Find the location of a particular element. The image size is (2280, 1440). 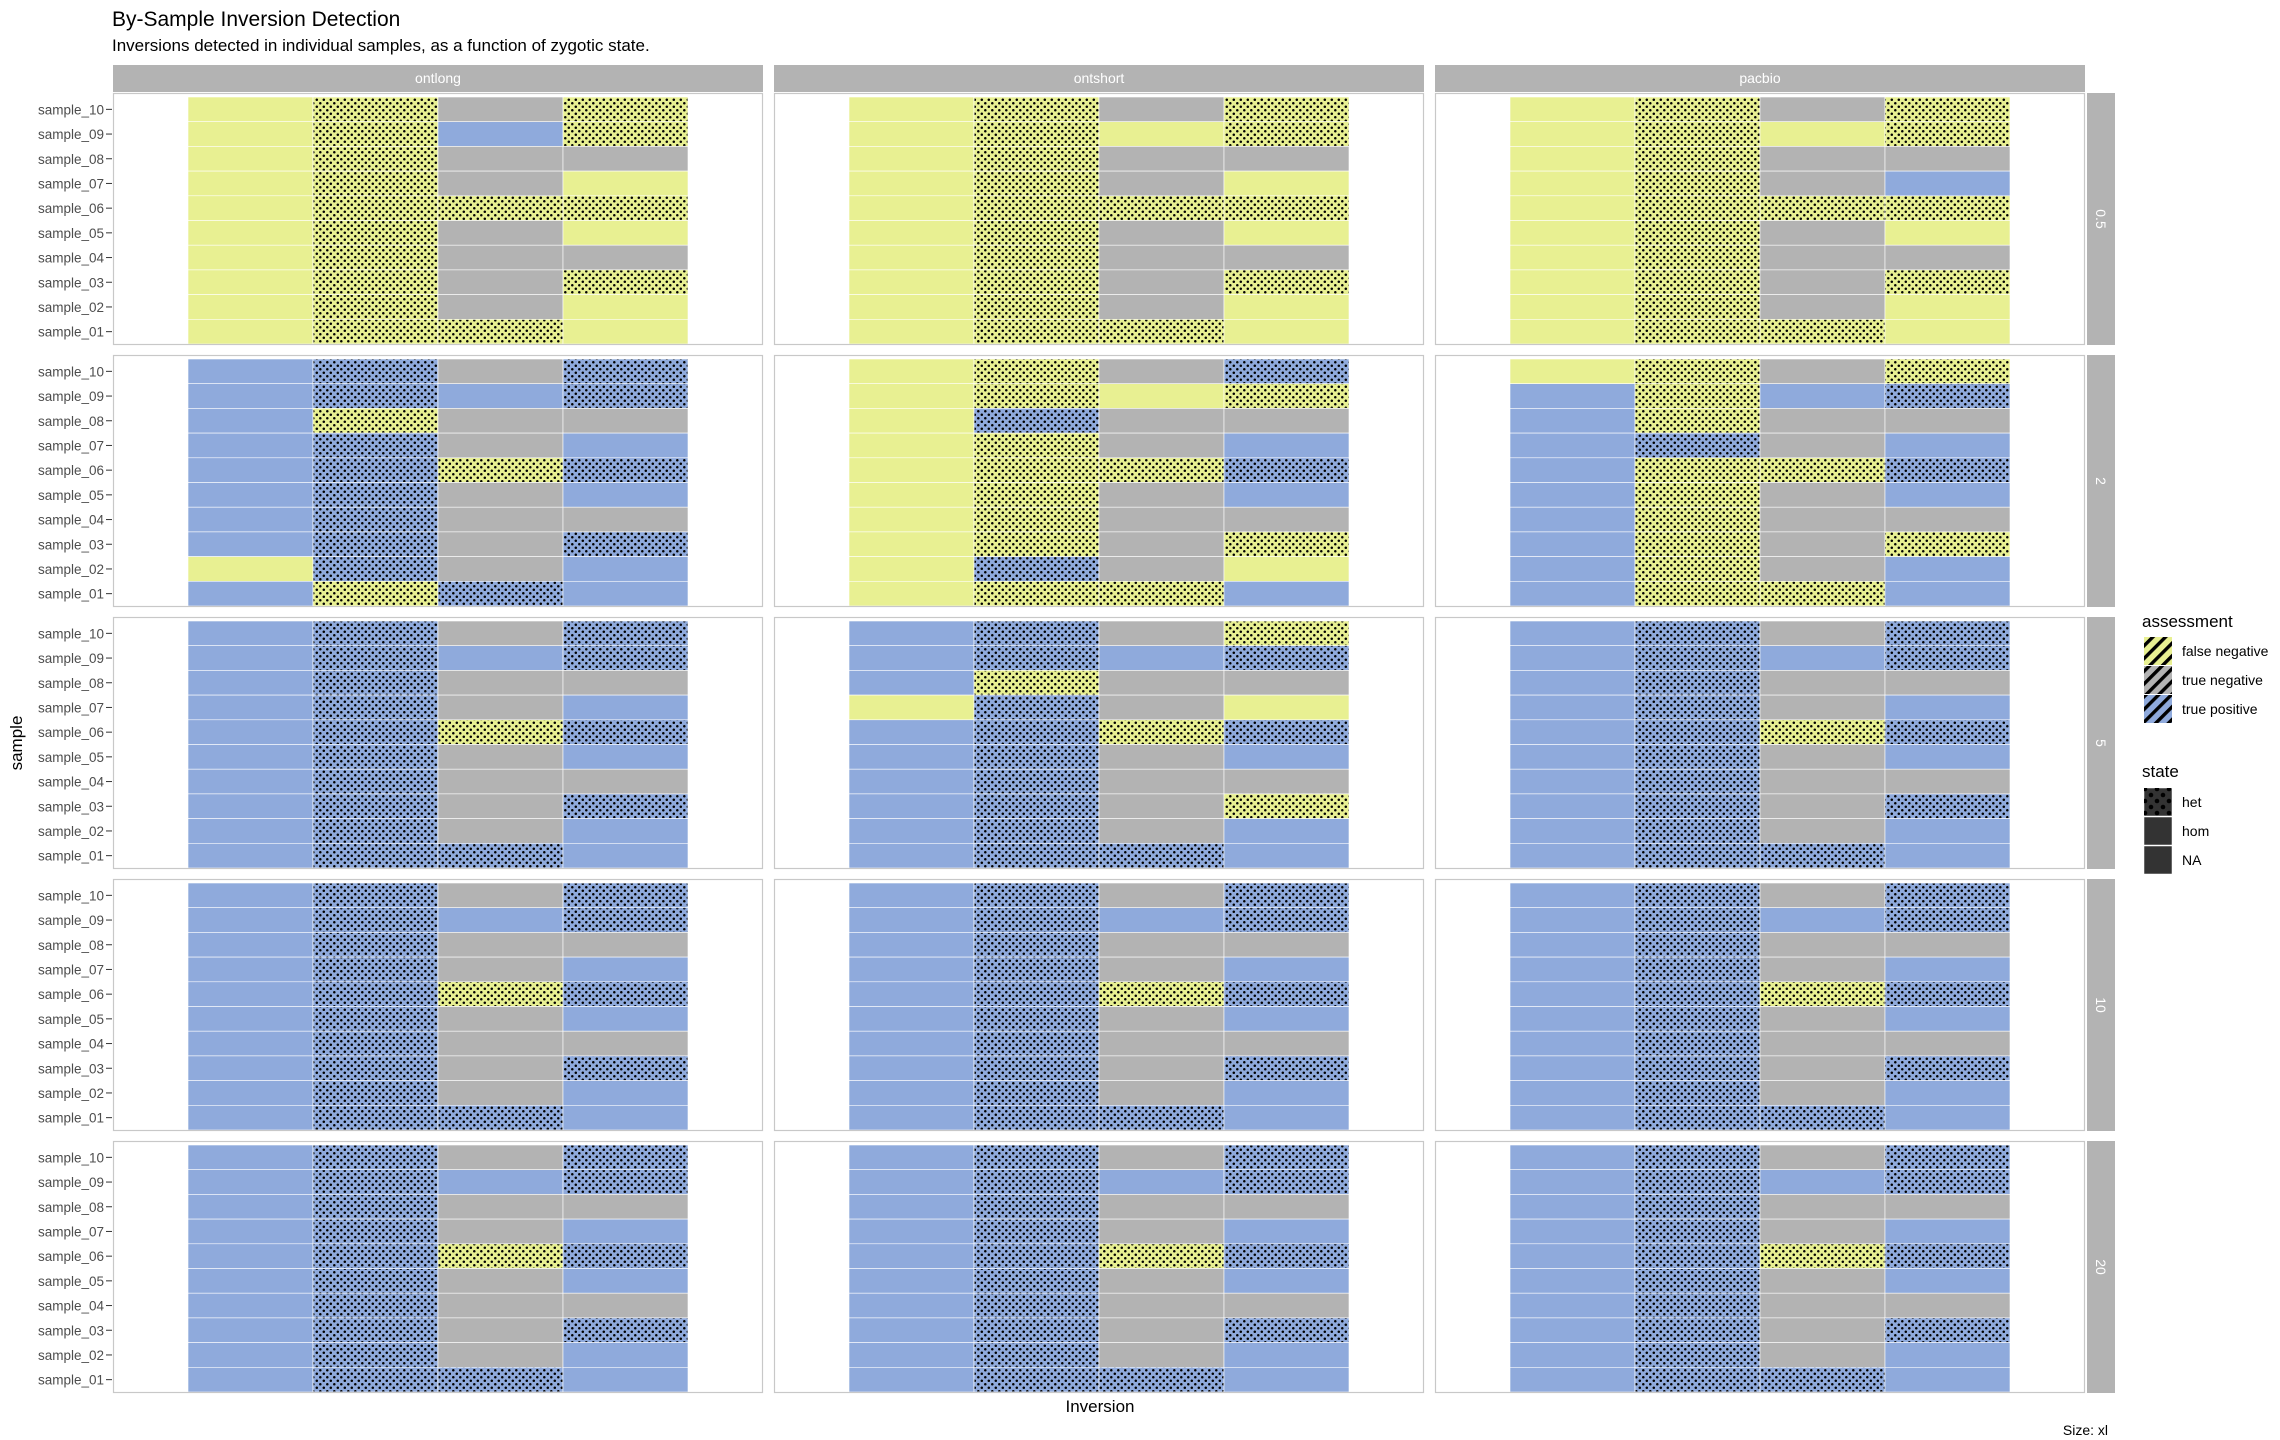

y-tick-label: sample_08 is located at coordinates (71, 683).